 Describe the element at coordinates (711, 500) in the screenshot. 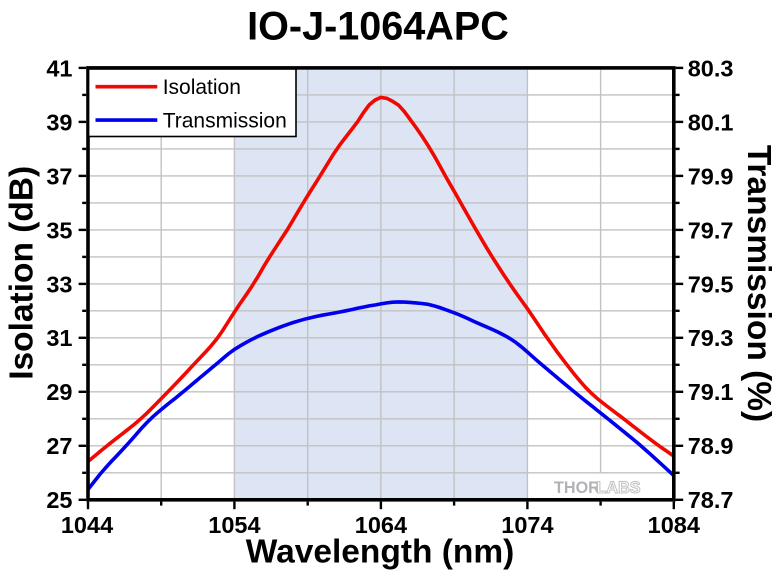

I see `svg-text: 78.7` at that location.